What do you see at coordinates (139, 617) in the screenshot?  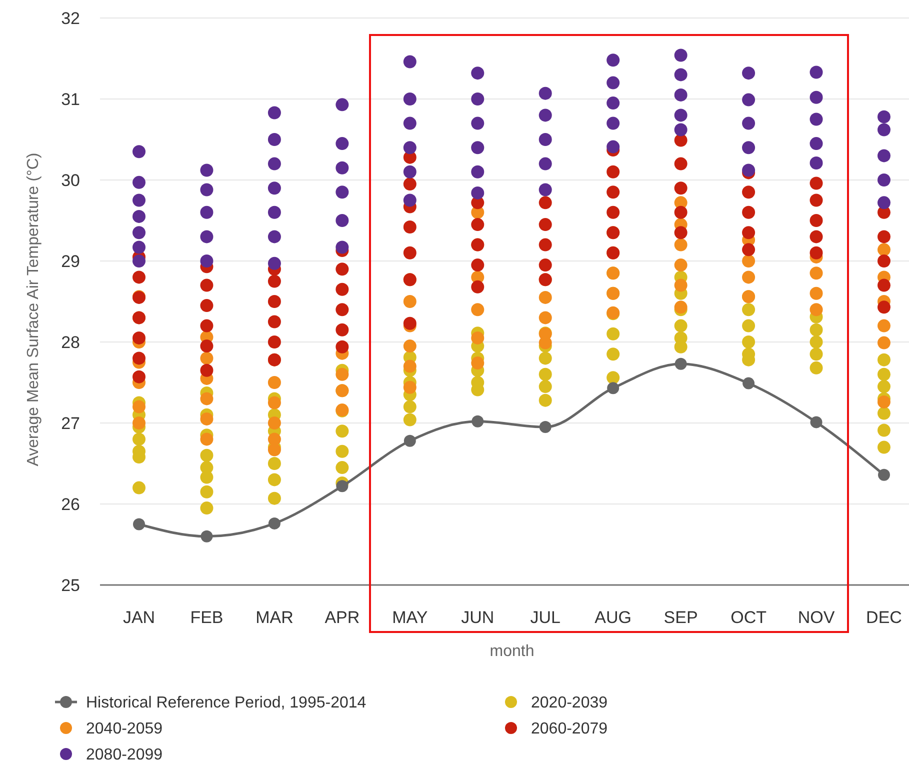 I see `x-tick-label: JAN` at bounding box center [139, 617].